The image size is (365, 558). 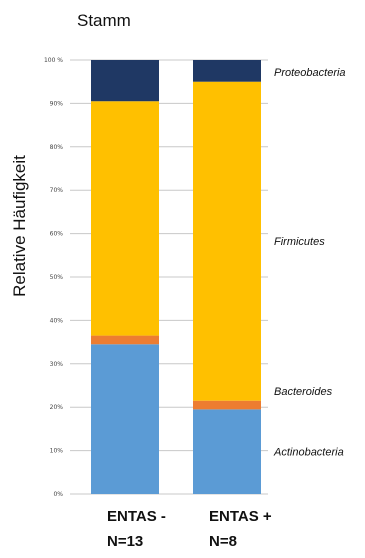 I want to click on y-tick-label: 40%, so click(x=57, y=320).